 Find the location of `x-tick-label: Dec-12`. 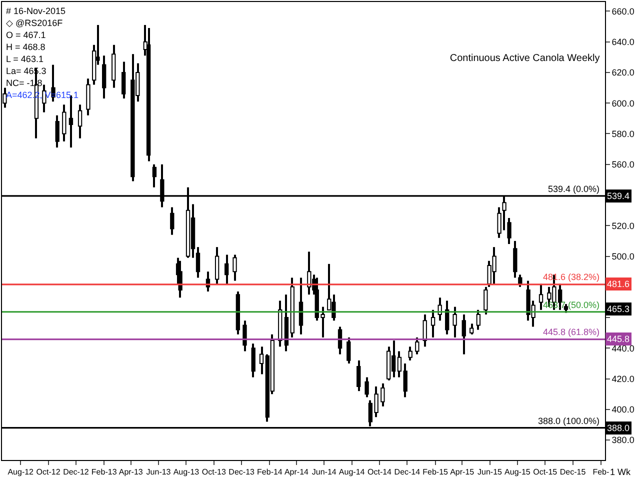

x-tick-label: Dec-12 is located at coordinates (76, 472).